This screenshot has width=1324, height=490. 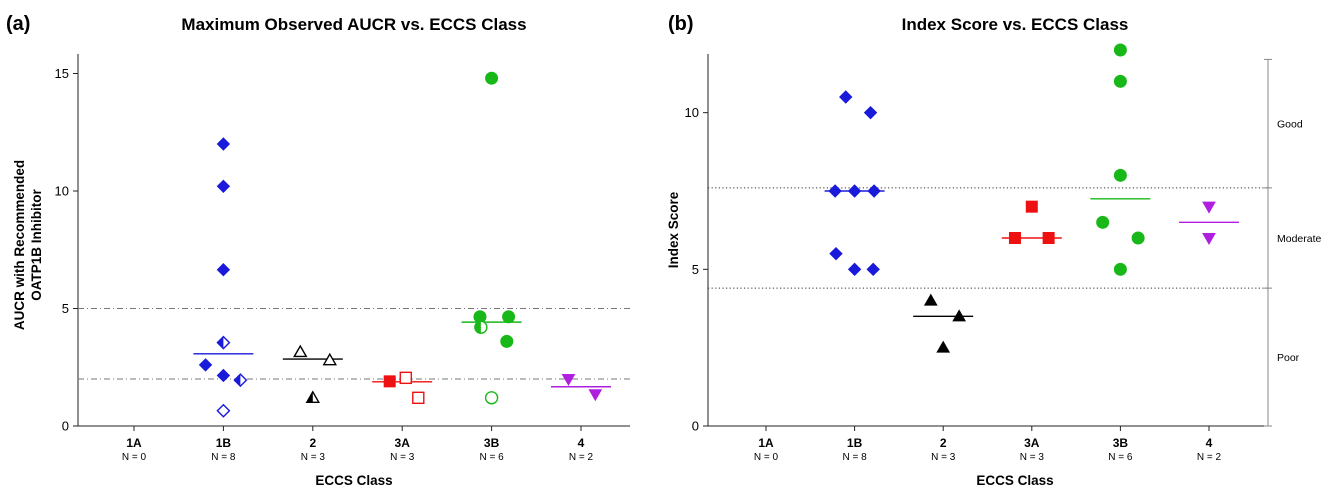 I want to click on y-tick-label: 15, so click(x=62, y=73).